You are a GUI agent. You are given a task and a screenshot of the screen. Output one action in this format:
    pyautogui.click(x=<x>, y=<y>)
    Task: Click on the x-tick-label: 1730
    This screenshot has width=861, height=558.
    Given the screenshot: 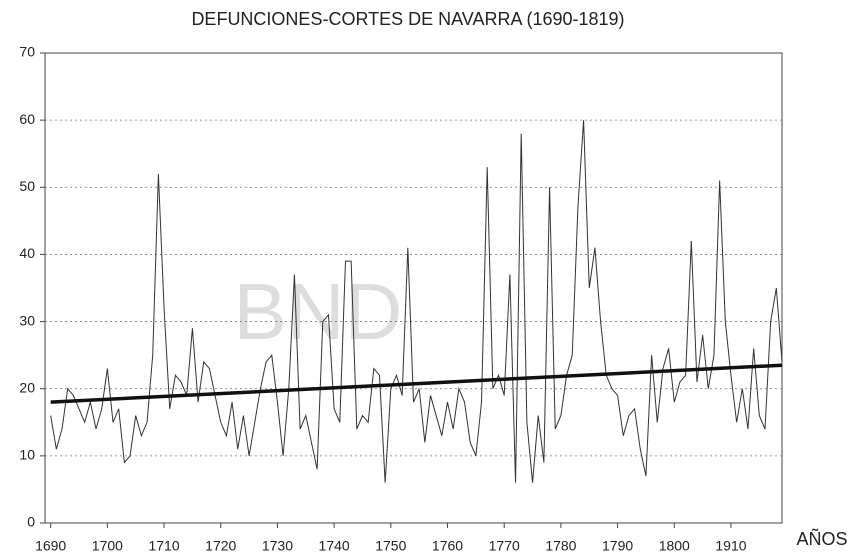 What is the action you would take?
    pyautogui.click(x=277, y=546)
    